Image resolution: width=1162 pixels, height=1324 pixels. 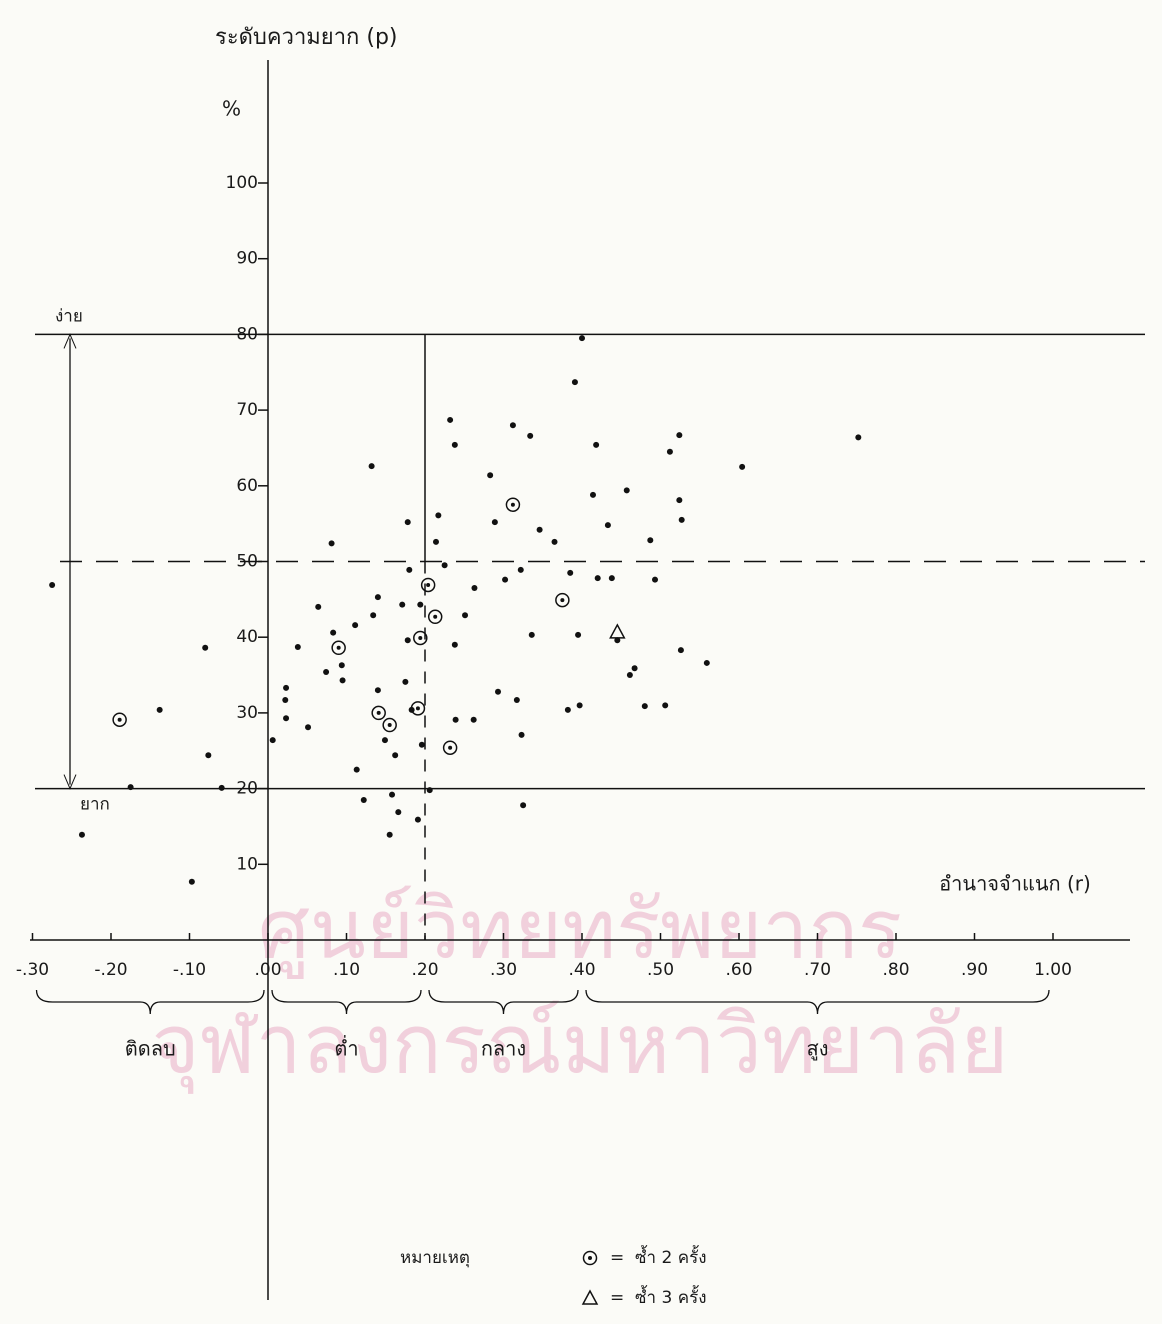 I want to click on x-tick-label: .30, so click(x=503, y=970).